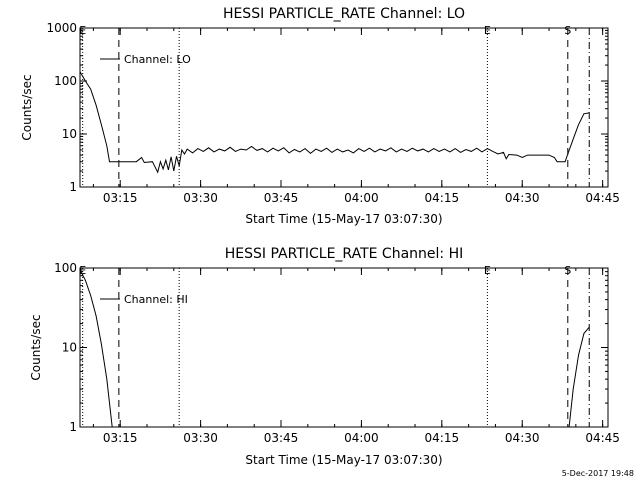  I want to click on legend-label: Channel: LO, so click(157, 59).